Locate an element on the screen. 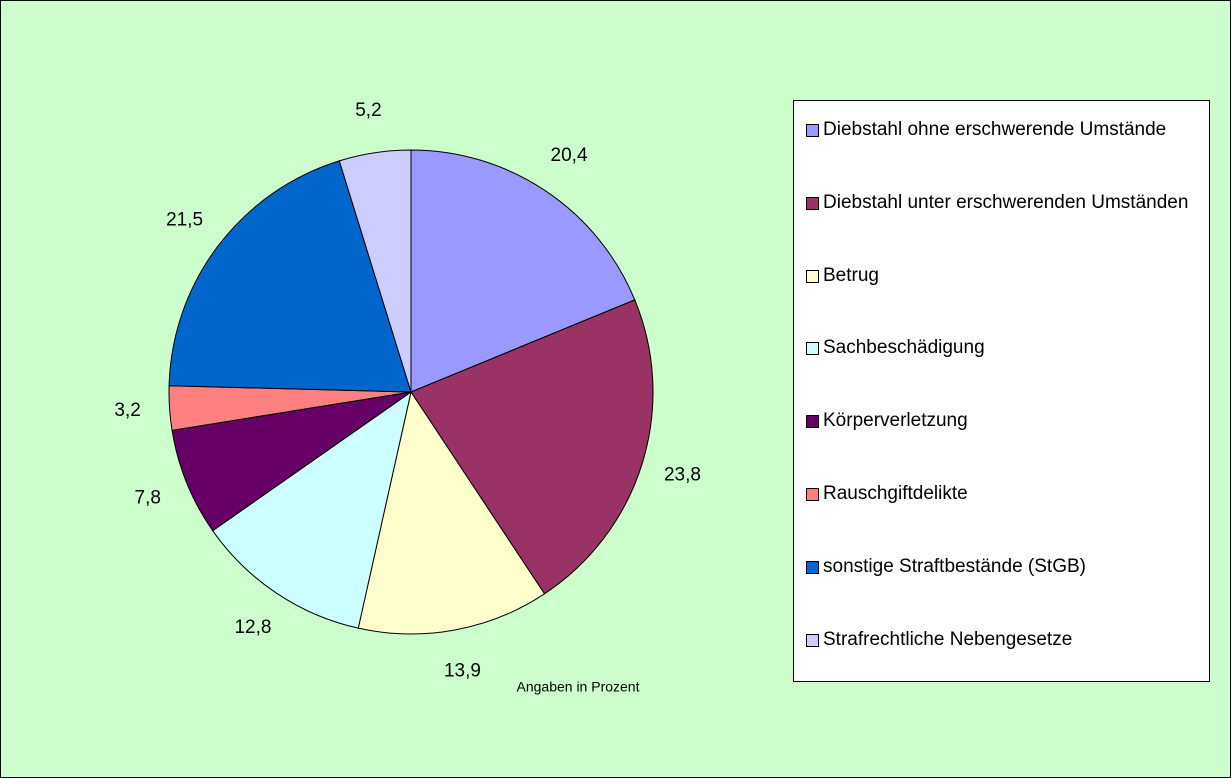 This screenshot has width=1231, height=778. data-label: 13,9 is located at coordinates (462, 670).